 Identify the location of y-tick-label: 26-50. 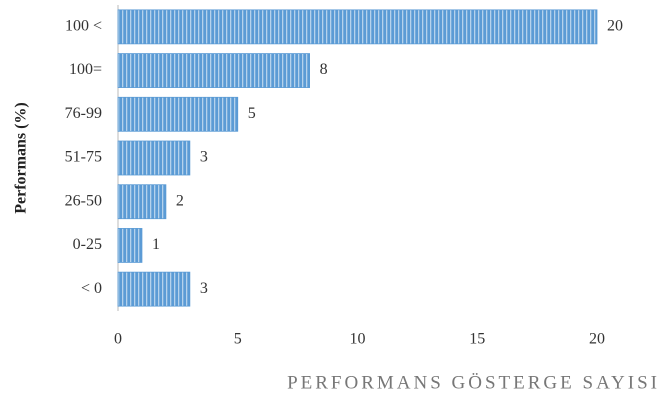
(83, 200).